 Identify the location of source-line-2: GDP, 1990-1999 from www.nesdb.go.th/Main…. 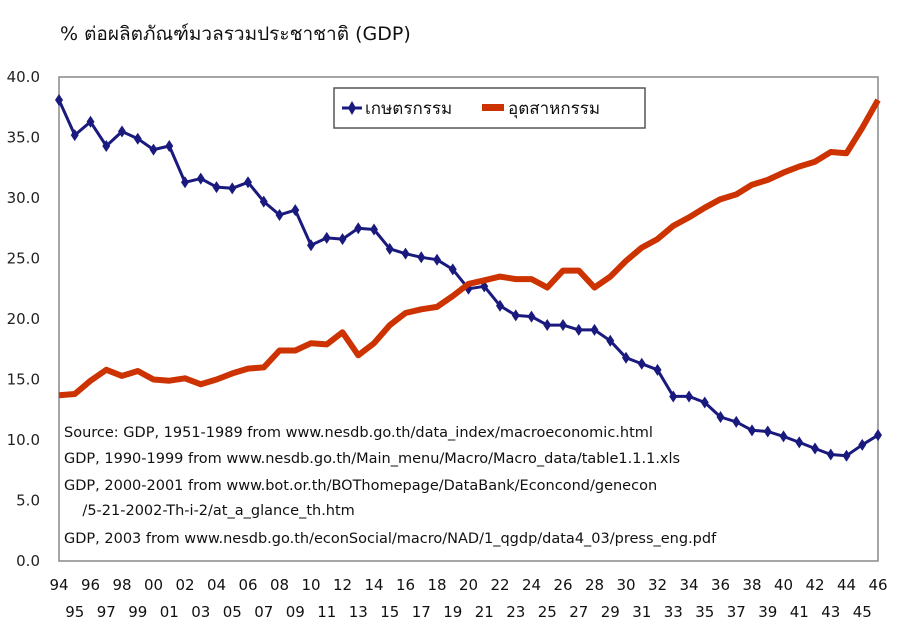
(372, 459).